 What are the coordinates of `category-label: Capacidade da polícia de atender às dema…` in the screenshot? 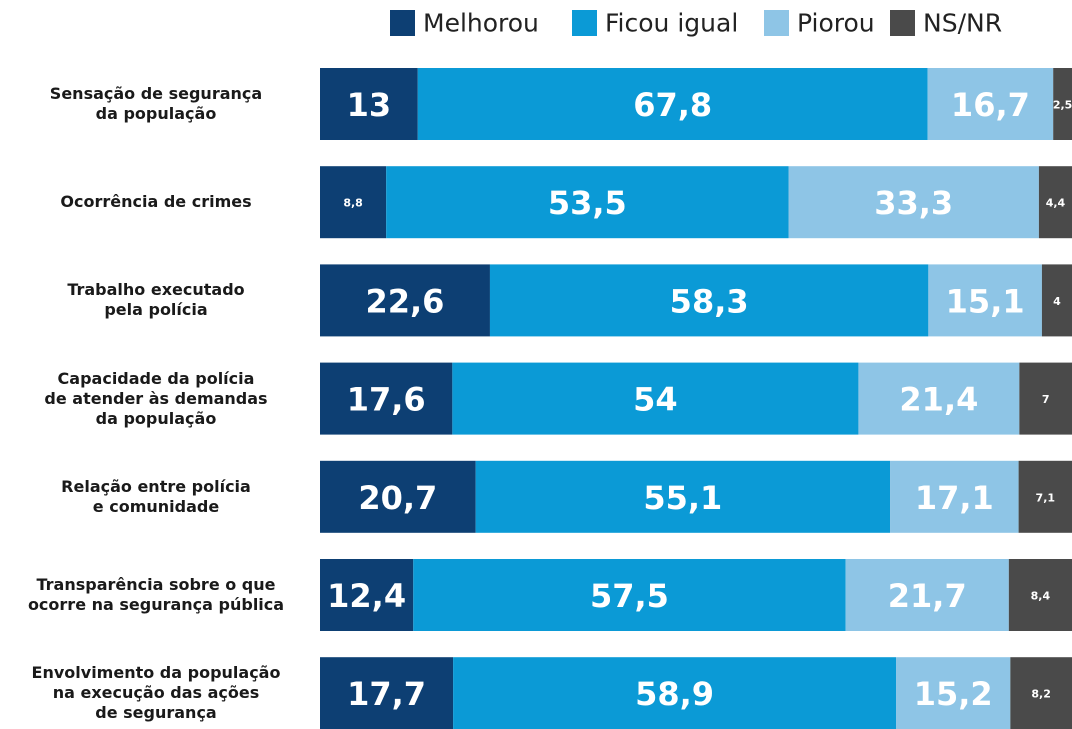 It's located at (156, 398).